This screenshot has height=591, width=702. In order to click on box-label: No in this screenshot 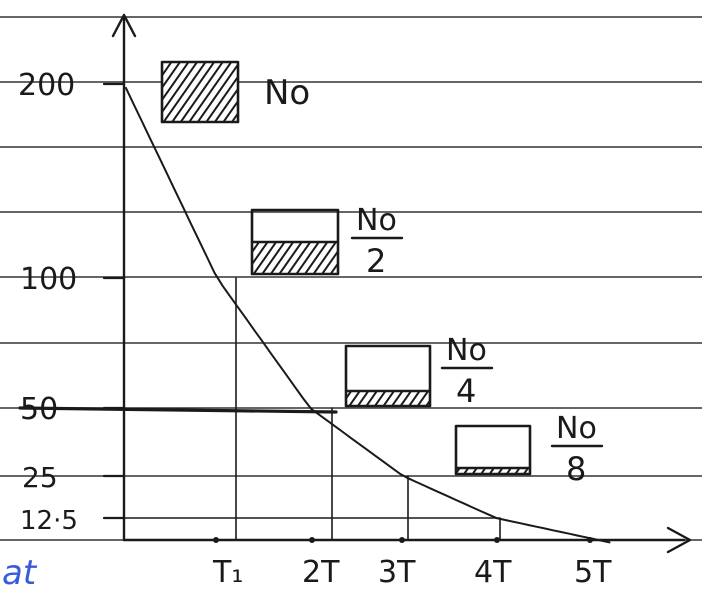, I will do `click(287, 93)`.